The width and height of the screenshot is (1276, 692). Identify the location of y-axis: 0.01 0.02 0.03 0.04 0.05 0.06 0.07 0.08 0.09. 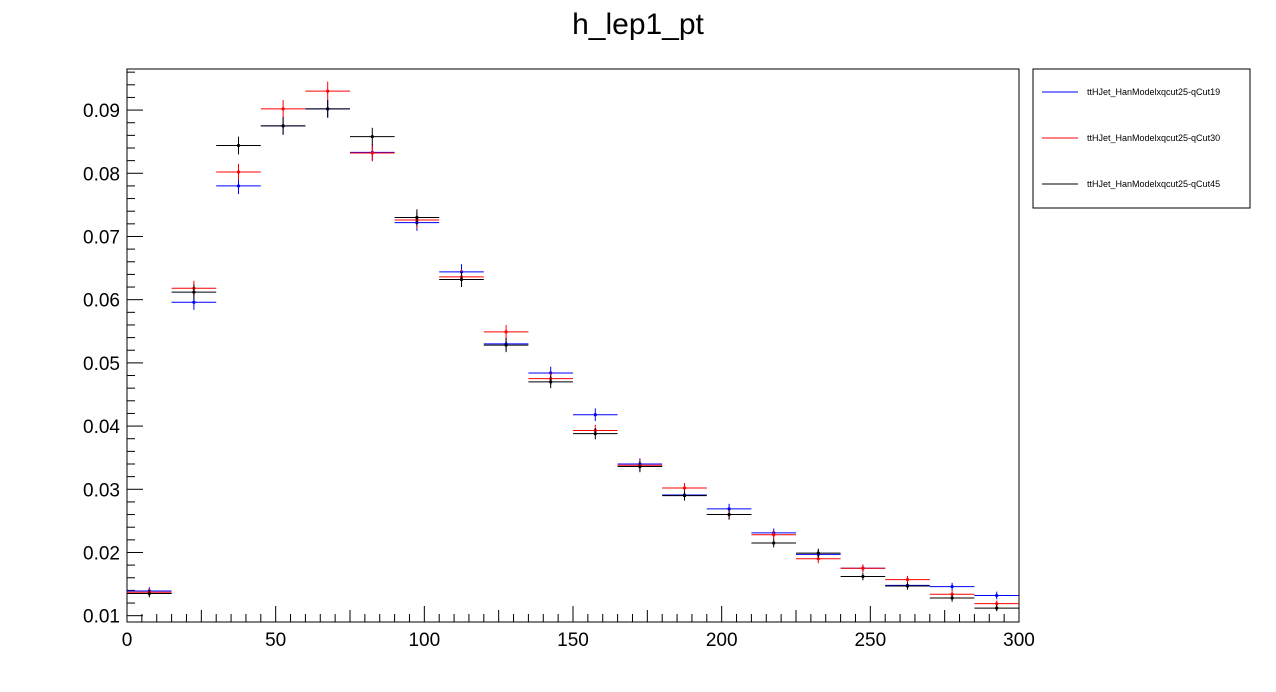
(113, 349).